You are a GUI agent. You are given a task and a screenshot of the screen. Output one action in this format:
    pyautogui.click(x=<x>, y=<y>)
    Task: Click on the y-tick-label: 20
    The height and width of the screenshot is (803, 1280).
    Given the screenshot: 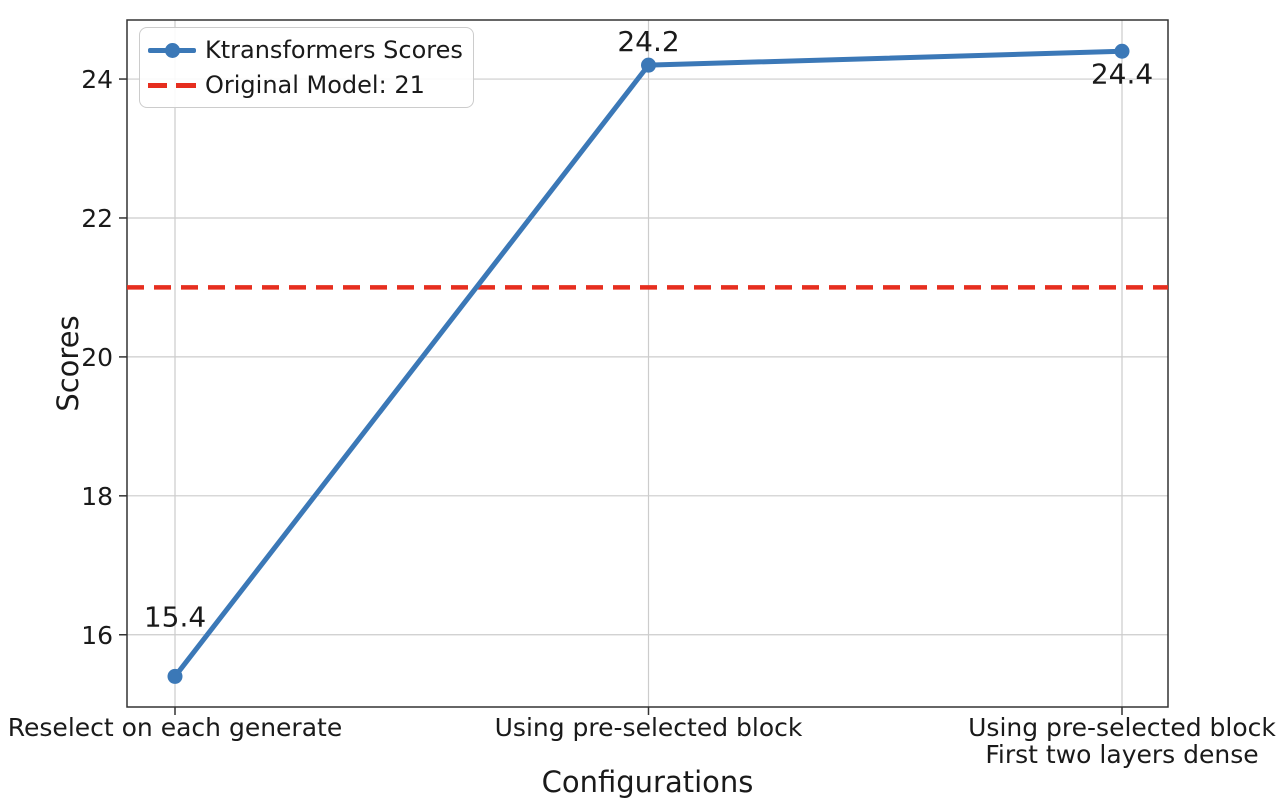 What is the action you would take?
    pyautogui.click(x=97, y=357)
    